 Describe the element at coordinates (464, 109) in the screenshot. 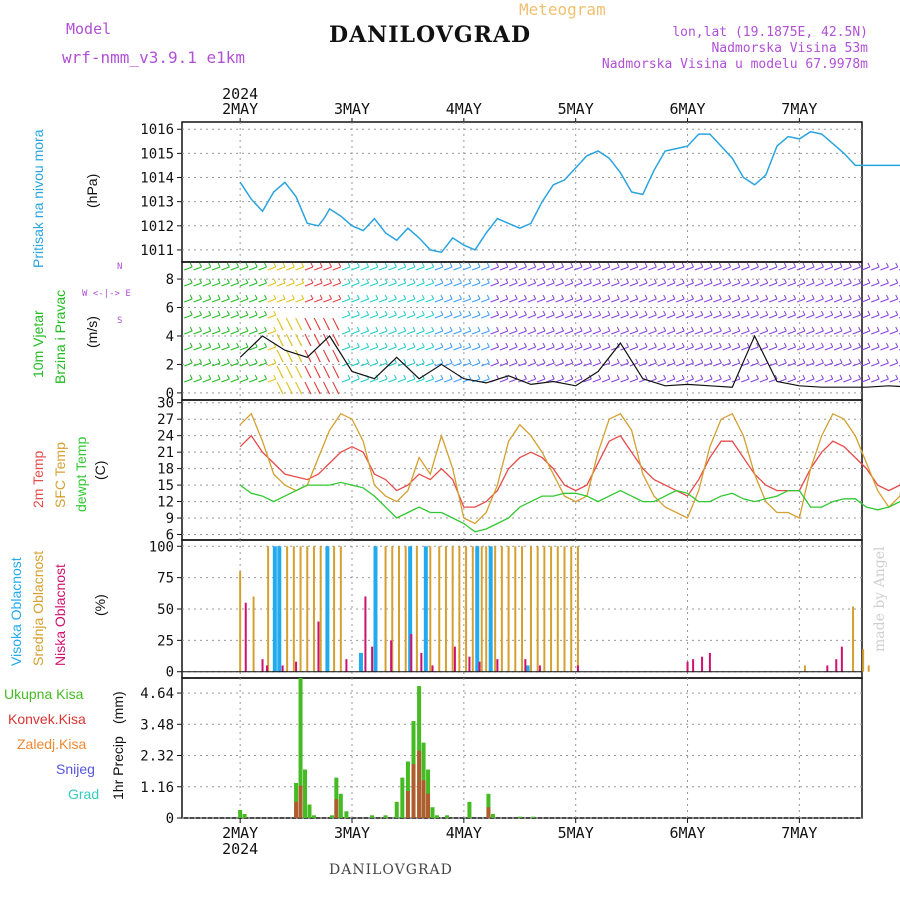

I see `x-label-top: 4MAY` at that location.